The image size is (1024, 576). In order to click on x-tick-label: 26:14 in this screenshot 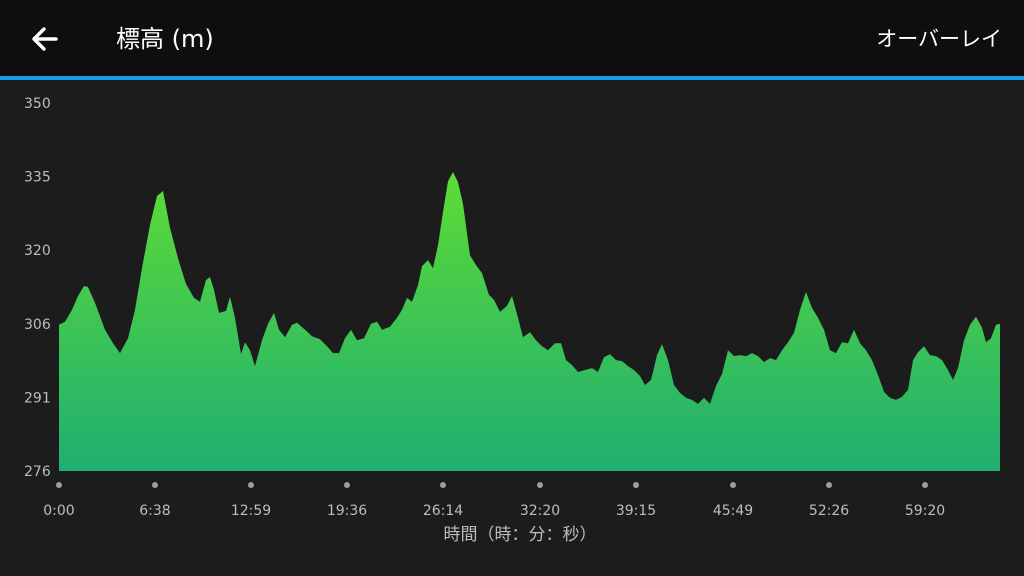, I will do `click(443, 511)`.